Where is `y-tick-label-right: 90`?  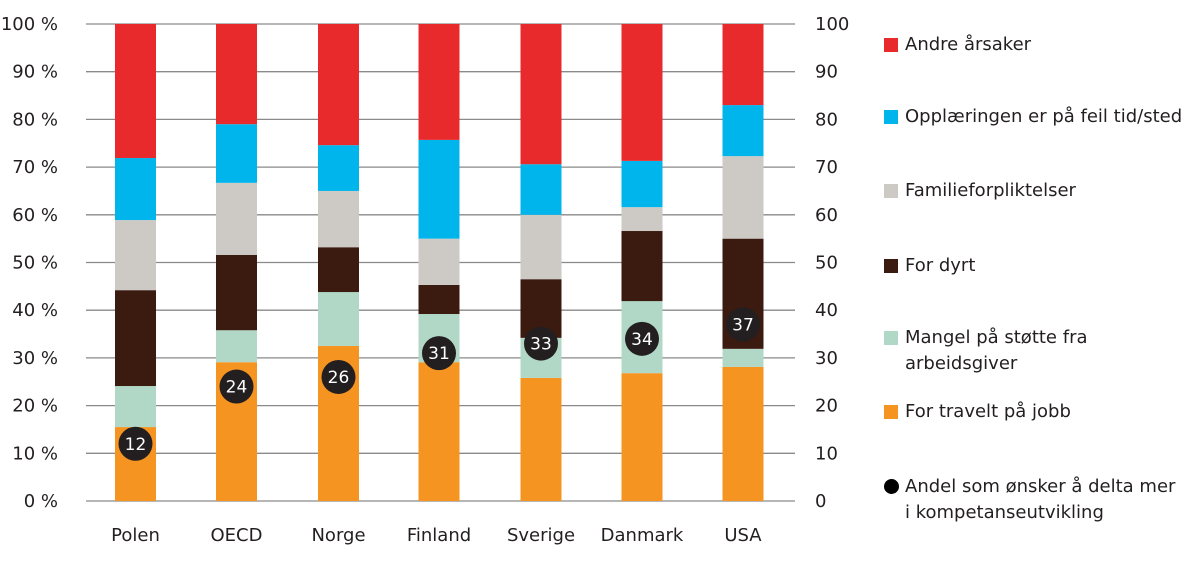
y-tick-label-right: 90 is located at coordinates (826, 72).